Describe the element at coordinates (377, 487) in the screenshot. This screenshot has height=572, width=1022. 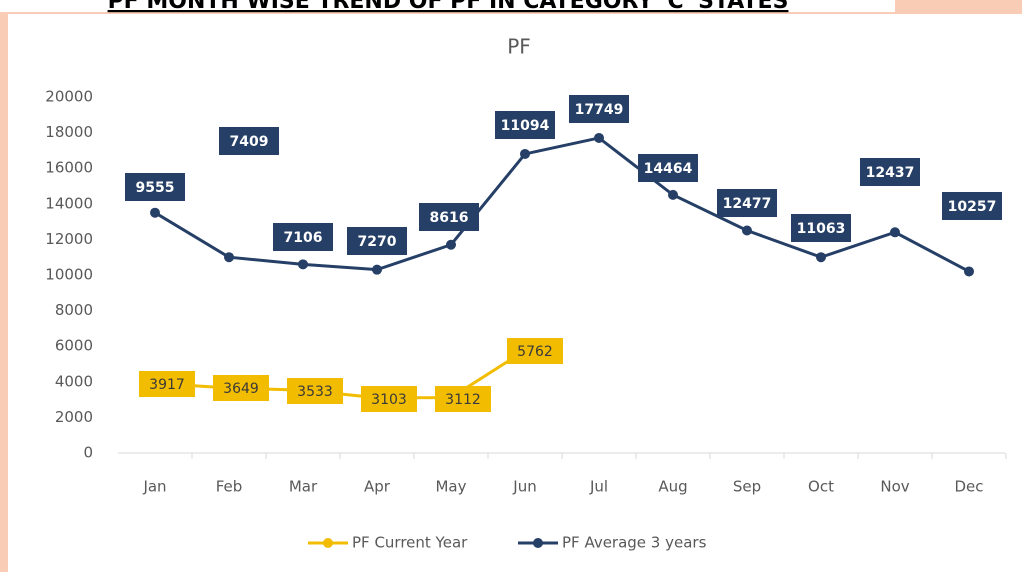
I see `x-tick-label: Apr` at that location.